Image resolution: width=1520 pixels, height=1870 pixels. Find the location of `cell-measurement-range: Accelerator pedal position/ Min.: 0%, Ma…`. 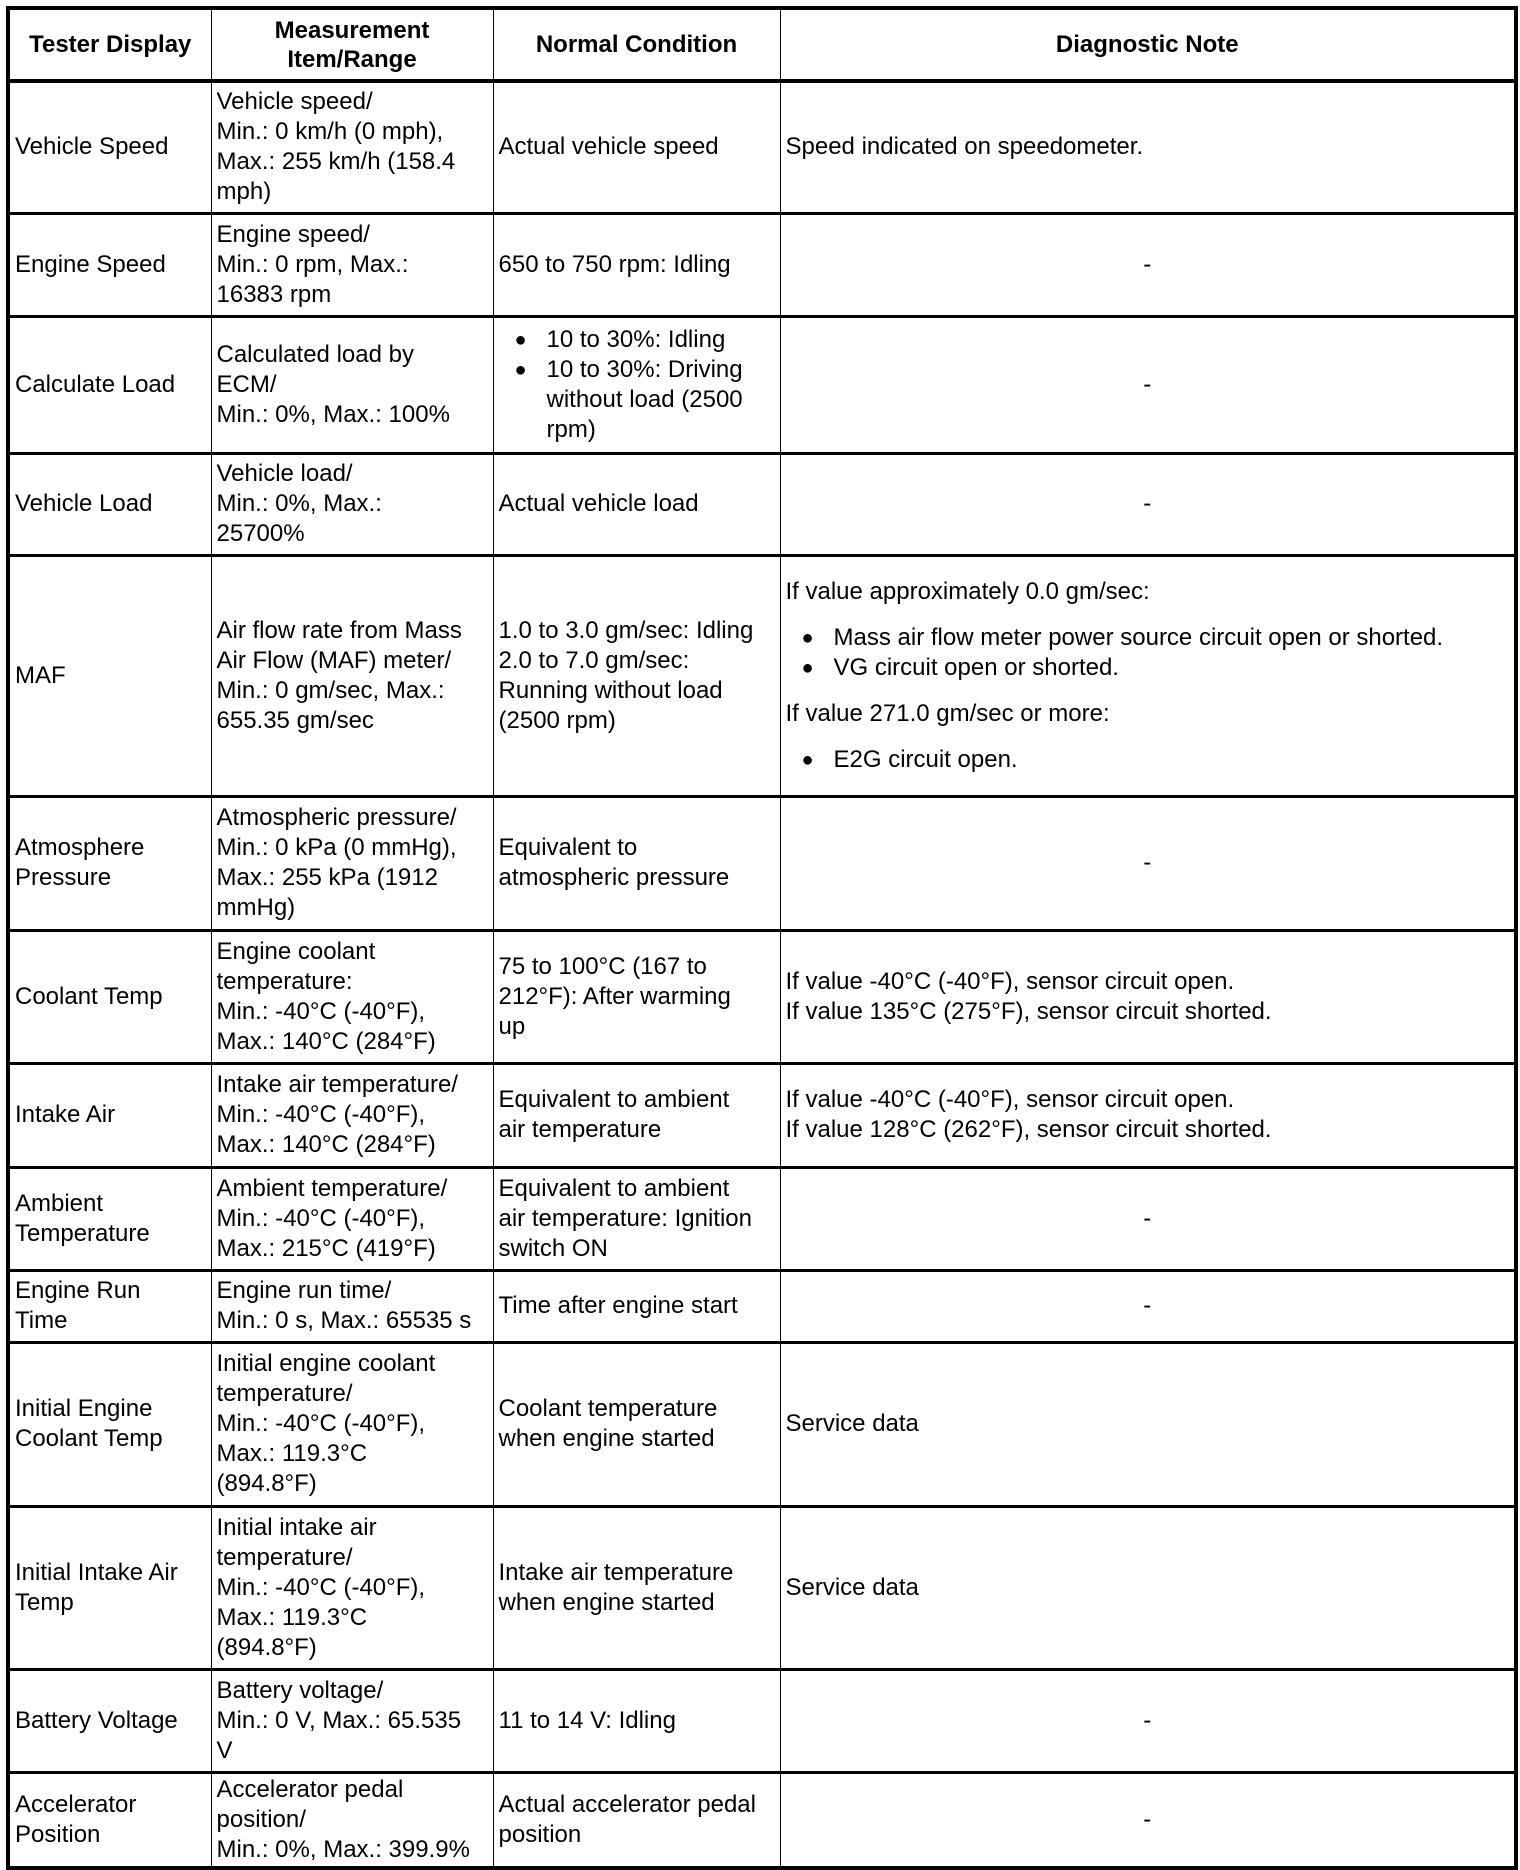

cell-measurement-range: Accelerator pedal position/ Min.: 0%, Ma… is located at coordinates (352, 1820).